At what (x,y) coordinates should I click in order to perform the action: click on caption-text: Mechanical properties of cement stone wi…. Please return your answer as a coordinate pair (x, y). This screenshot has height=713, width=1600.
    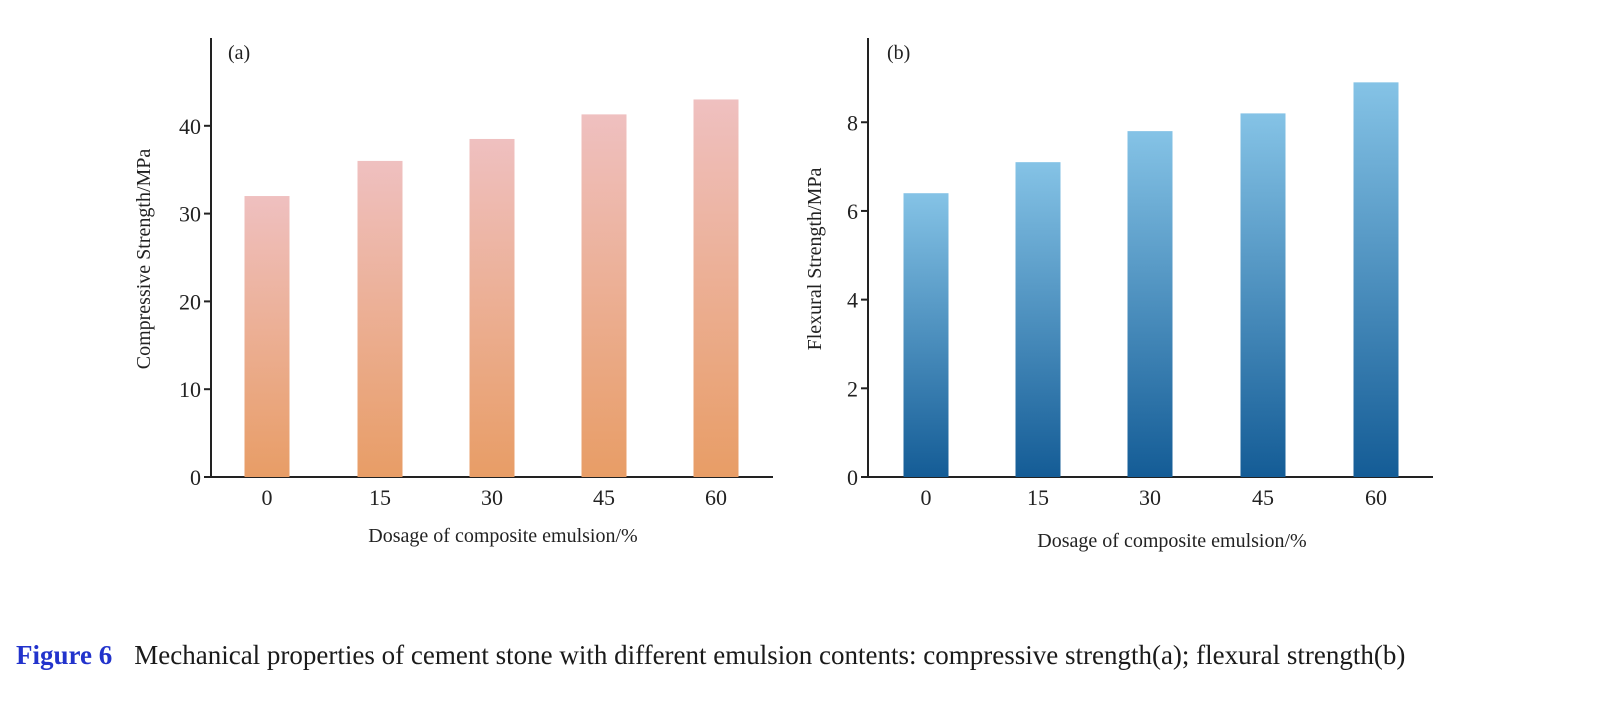
    Looking at the image, I should click on (770, 655).